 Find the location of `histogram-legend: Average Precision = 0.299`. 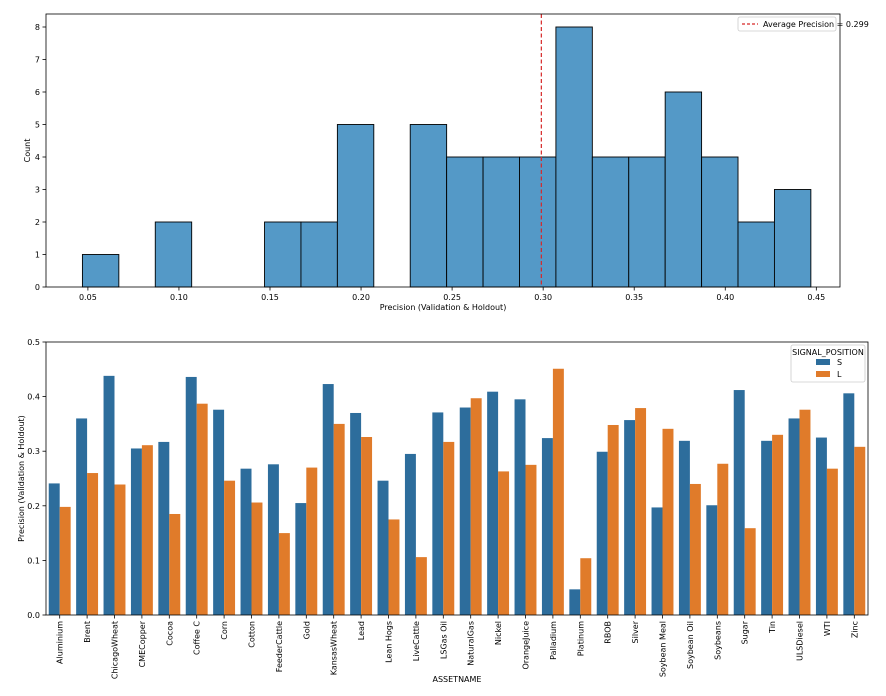

histogram-legend: Average Precision = 0.299 is located at coordinates (803, 24).